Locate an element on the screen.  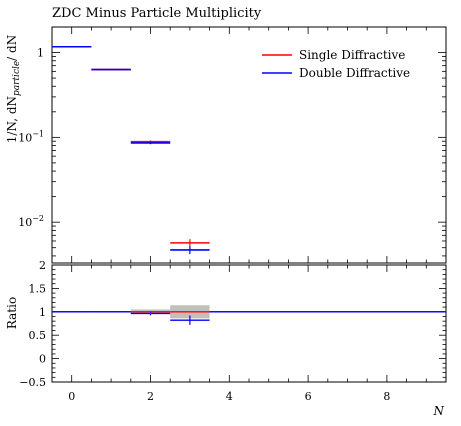
y-axis-label-main: 1/N, dNparticle/ dN is located at coordinates (13, 89).